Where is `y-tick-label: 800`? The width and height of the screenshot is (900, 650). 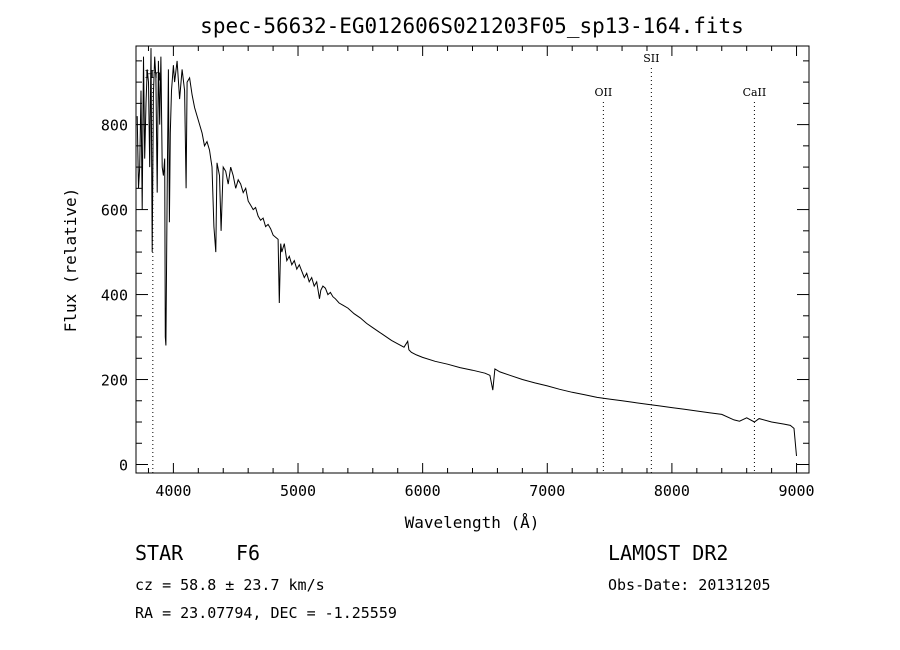 y-tick-label: 800 is located at coordinates (114, 126).